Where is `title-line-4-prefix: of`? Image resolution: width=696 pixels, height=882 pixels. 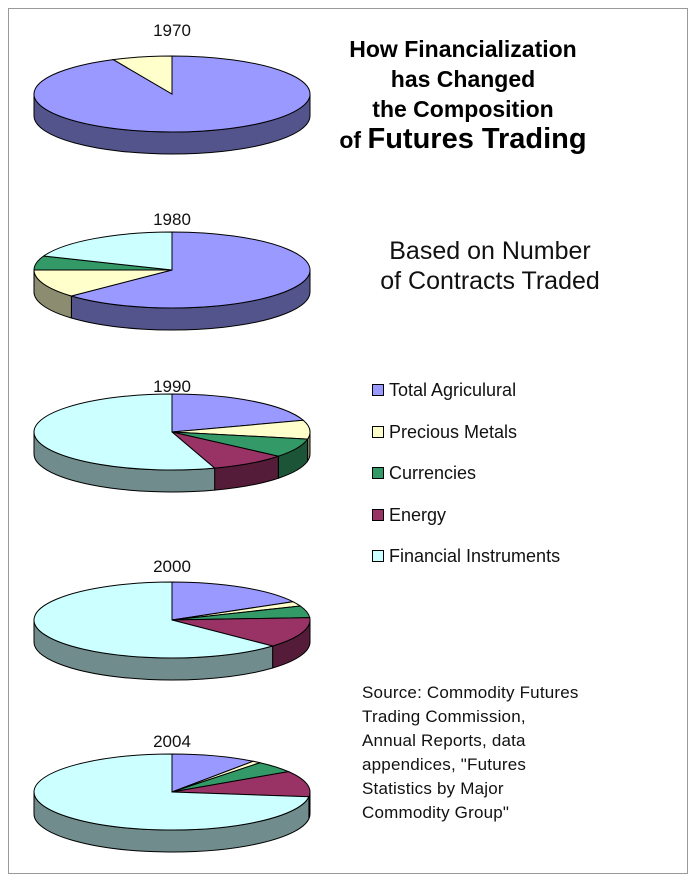 title-line-4-prefix: of is located at coordinates (353, 140).